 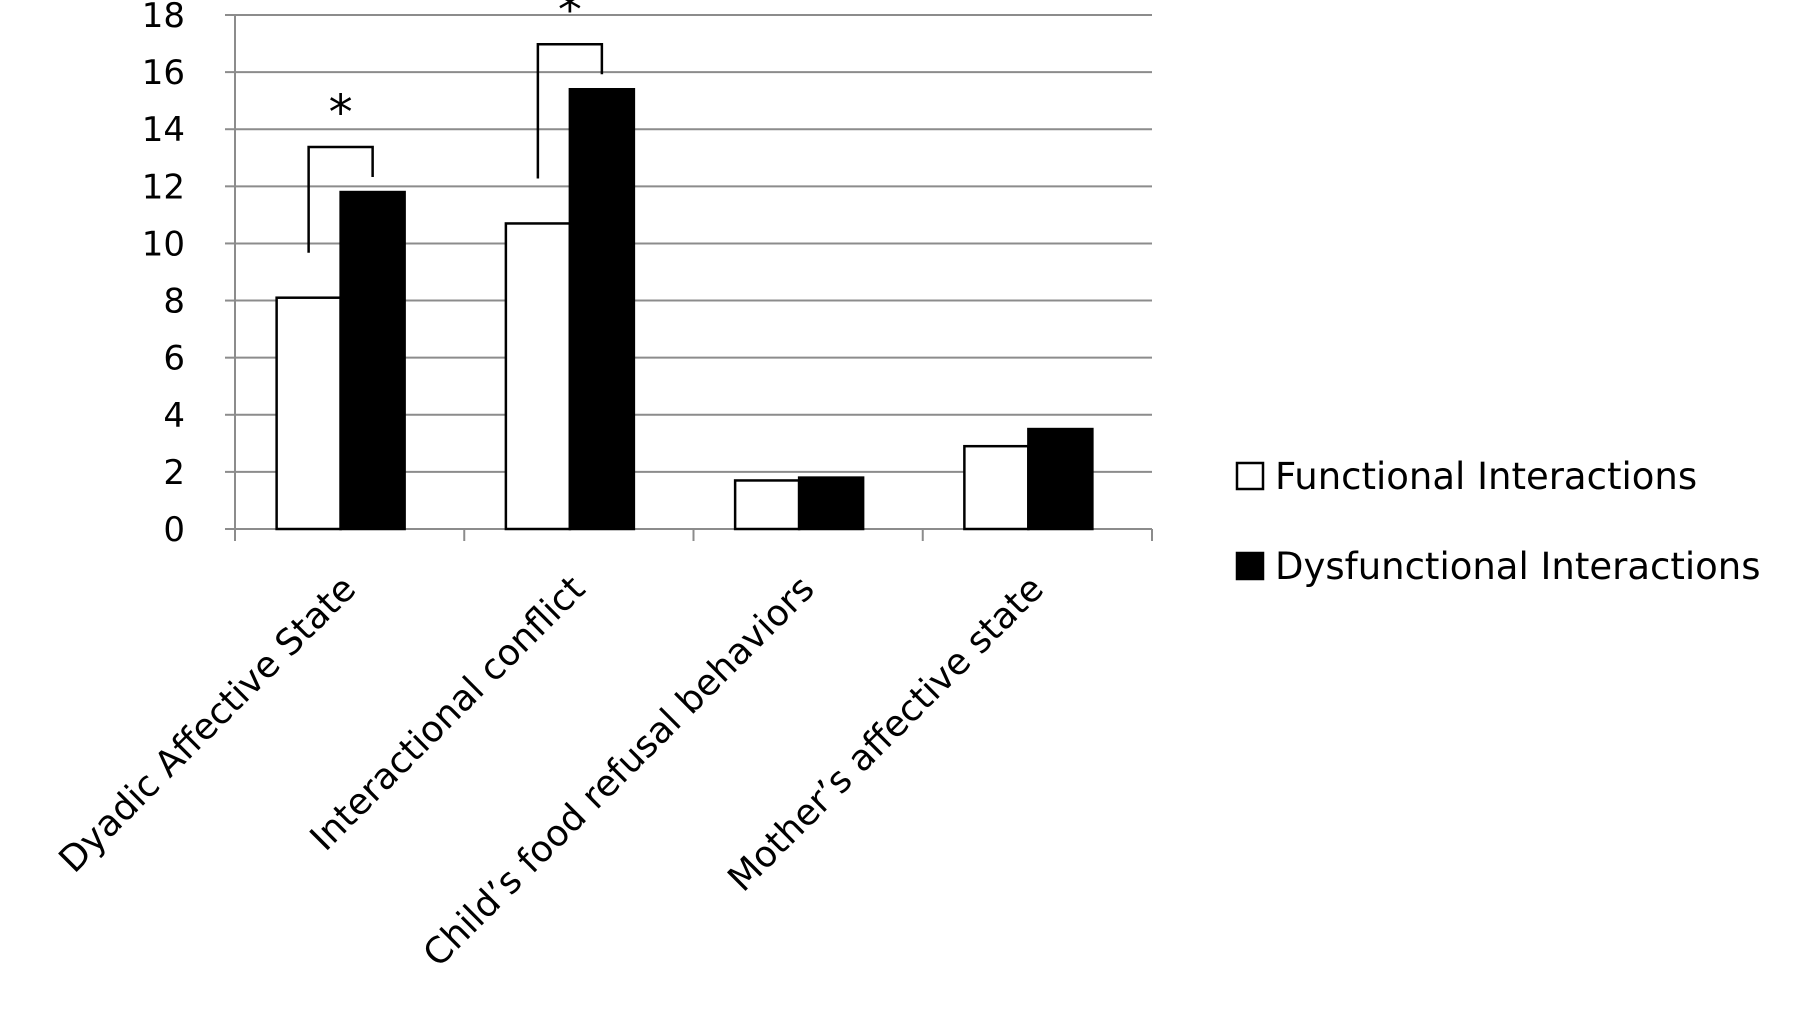 I want to click on legend-label: Dysfunctional Interactions, so click(x=1518, y=566).